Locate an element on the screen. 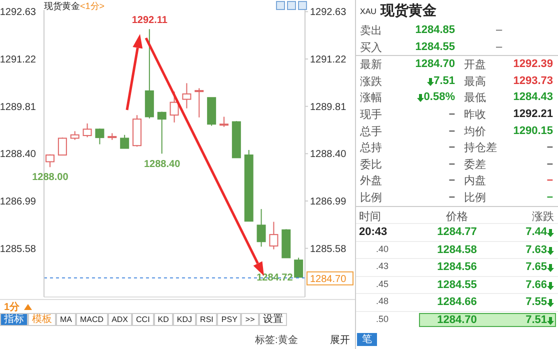 This screenshot has height=349, width=558. text: .45 is located at coordinates (382, 283).